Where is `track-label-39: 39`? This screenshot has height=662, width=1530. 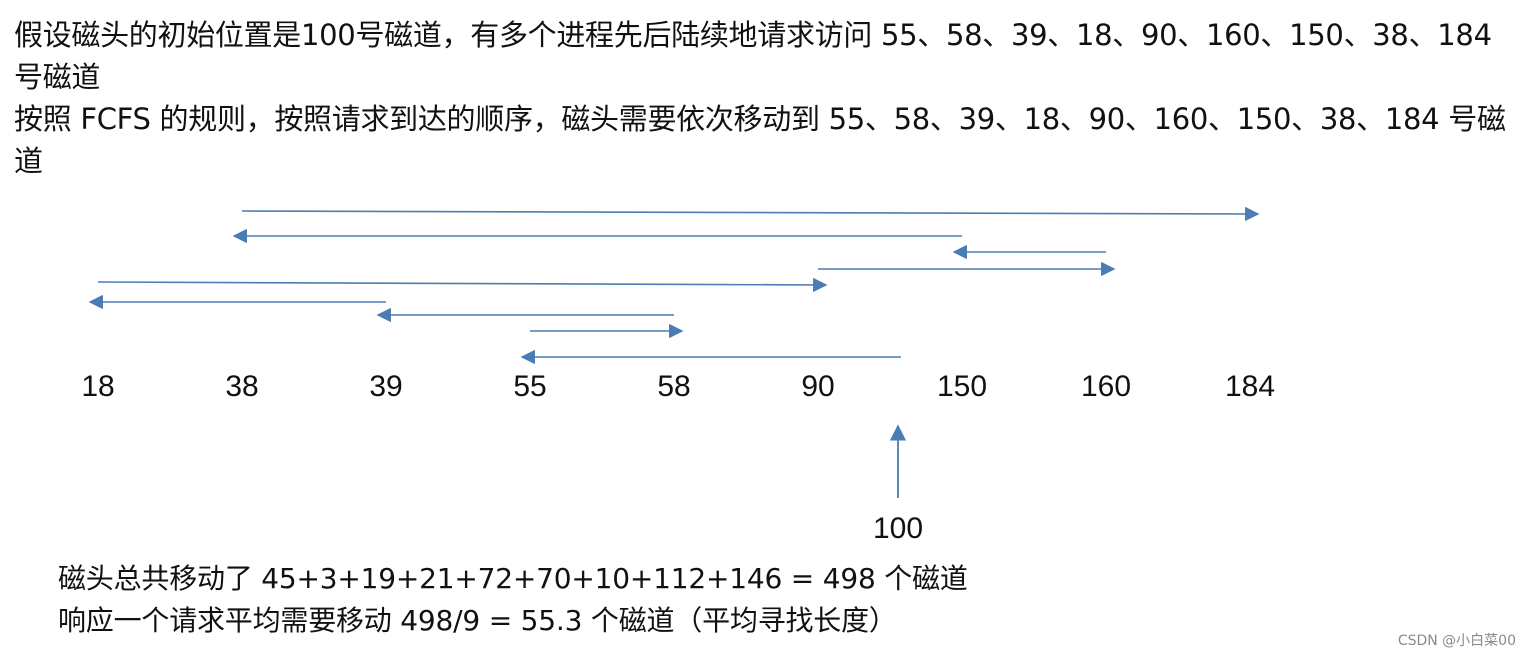
track-label-39: 39 is located at coordinates (385, 386).